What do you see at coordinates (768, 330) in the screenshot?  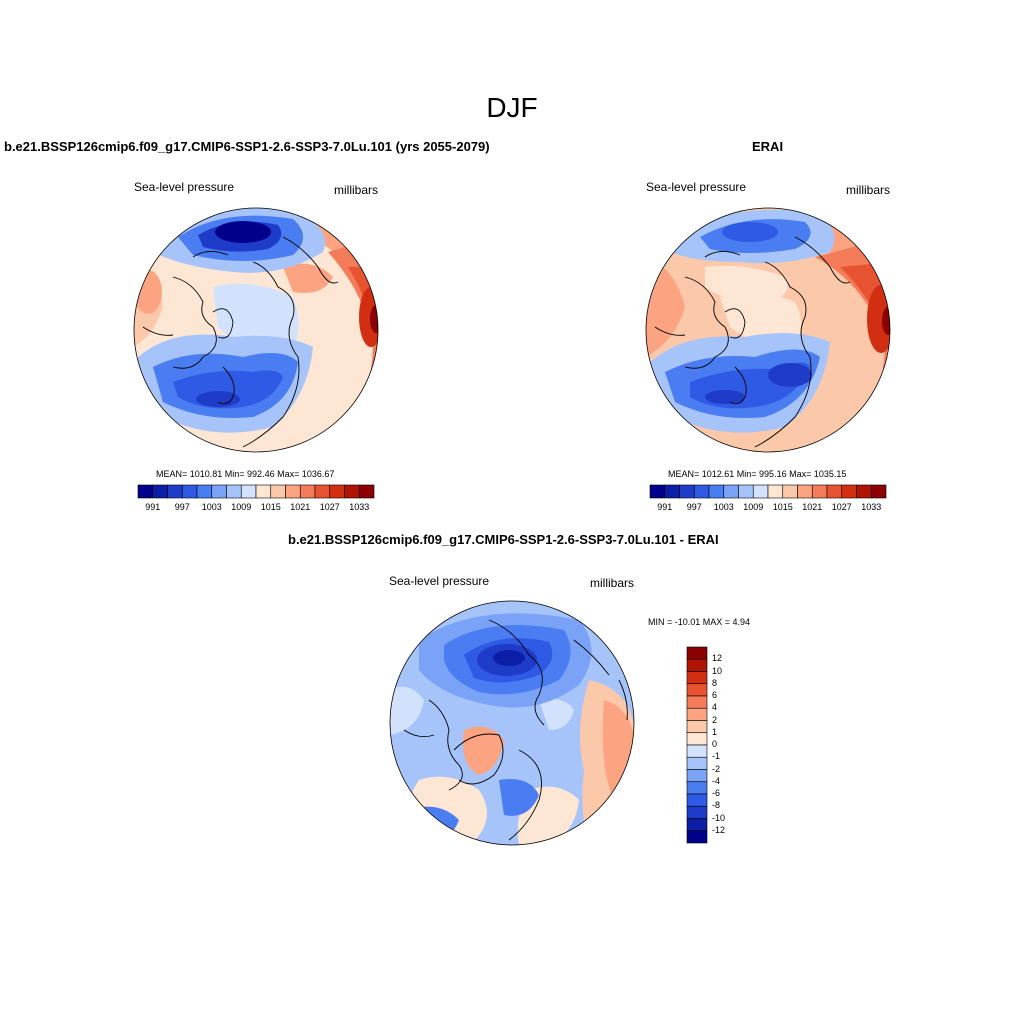 I see `obs-polar-map` at bounding box center [768, 330].